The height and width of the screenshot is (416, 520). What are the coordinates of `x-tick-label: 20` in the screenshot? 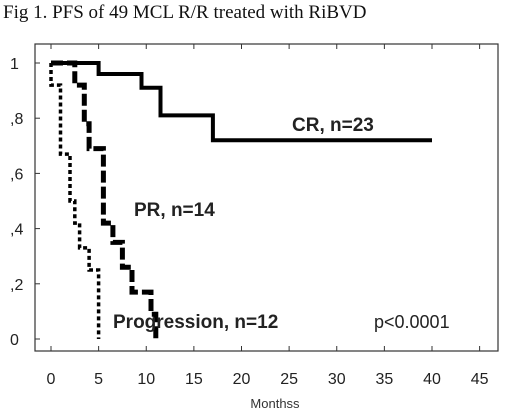 It's located at (242, 379).